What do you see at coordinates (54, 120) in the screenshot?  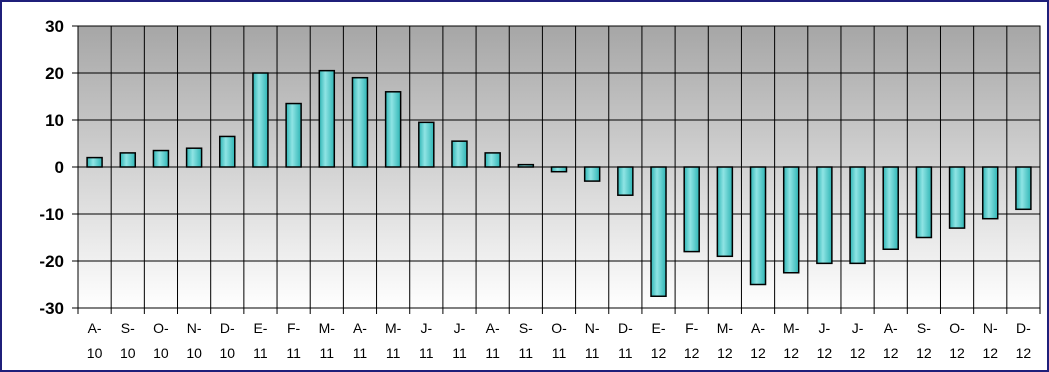 I see `y-tick-label: 10` at bounding box center [54, 120].